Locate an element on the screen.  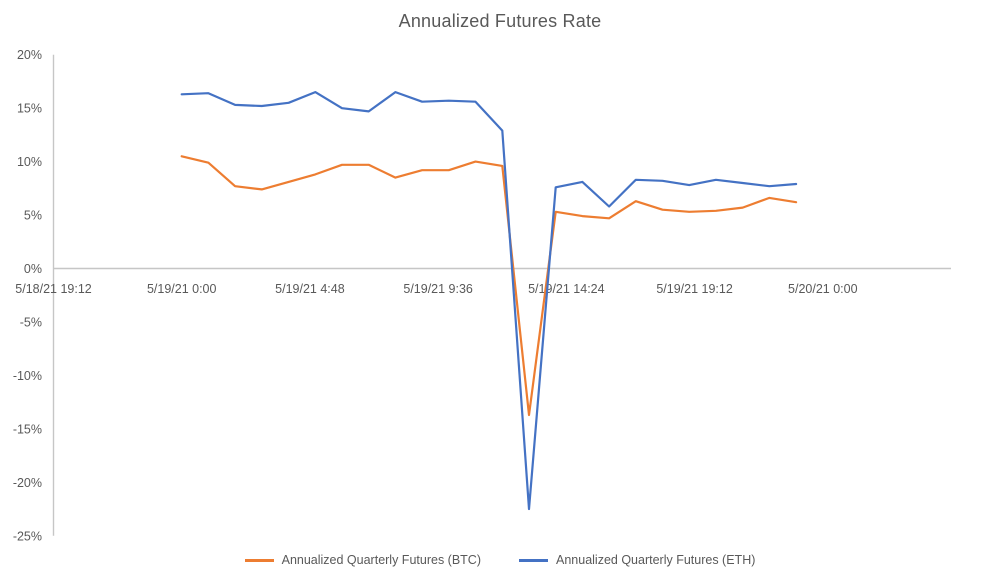
y-axis-tick-label: -5% is located at coordinates (31, 322).